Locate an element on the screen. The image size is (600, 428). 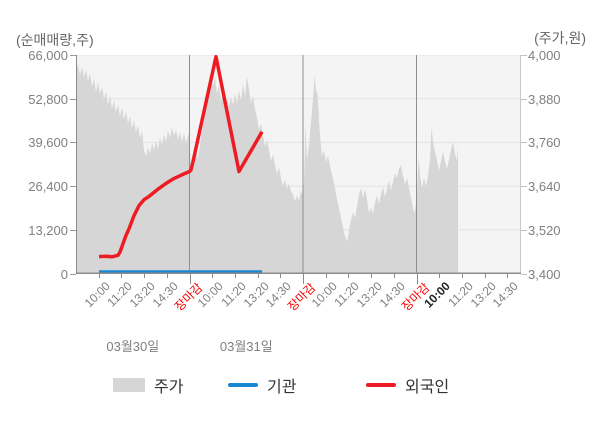
foreigner-line-series is located at coordinates (181, 157).